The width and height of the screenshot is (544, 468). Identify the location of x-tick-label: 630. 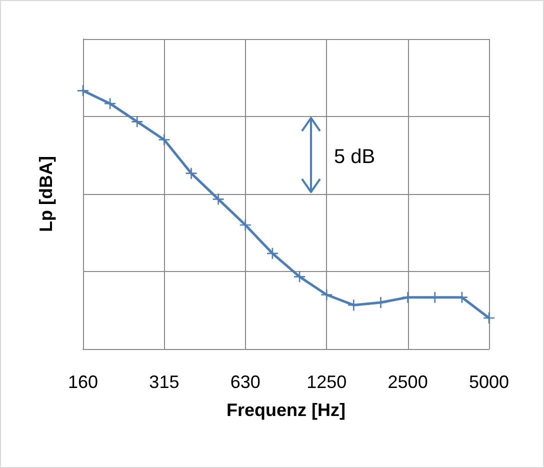
(245, 382).